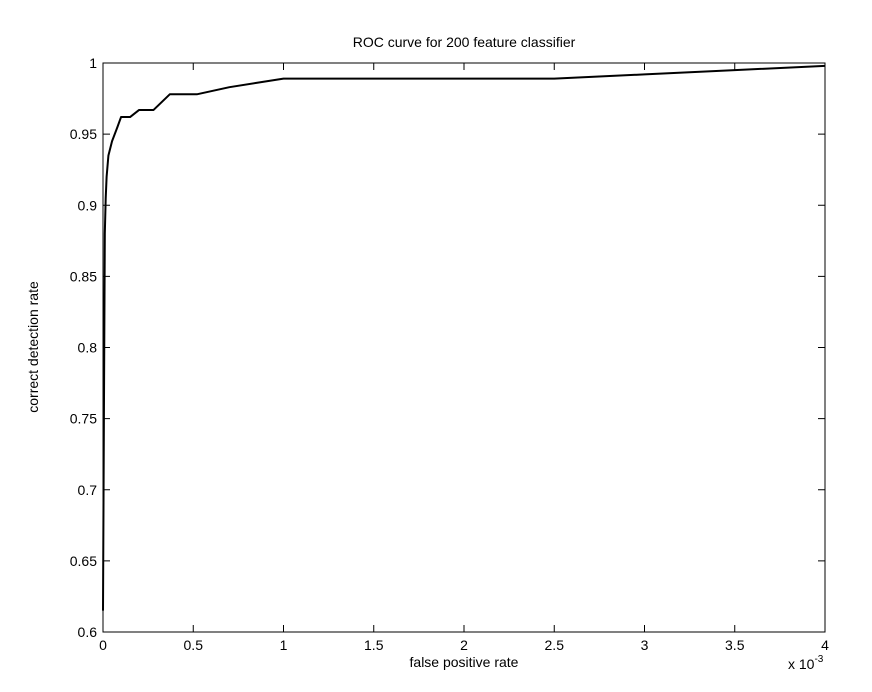  I want to click on x-tick-label: 0, so click(103, 645).